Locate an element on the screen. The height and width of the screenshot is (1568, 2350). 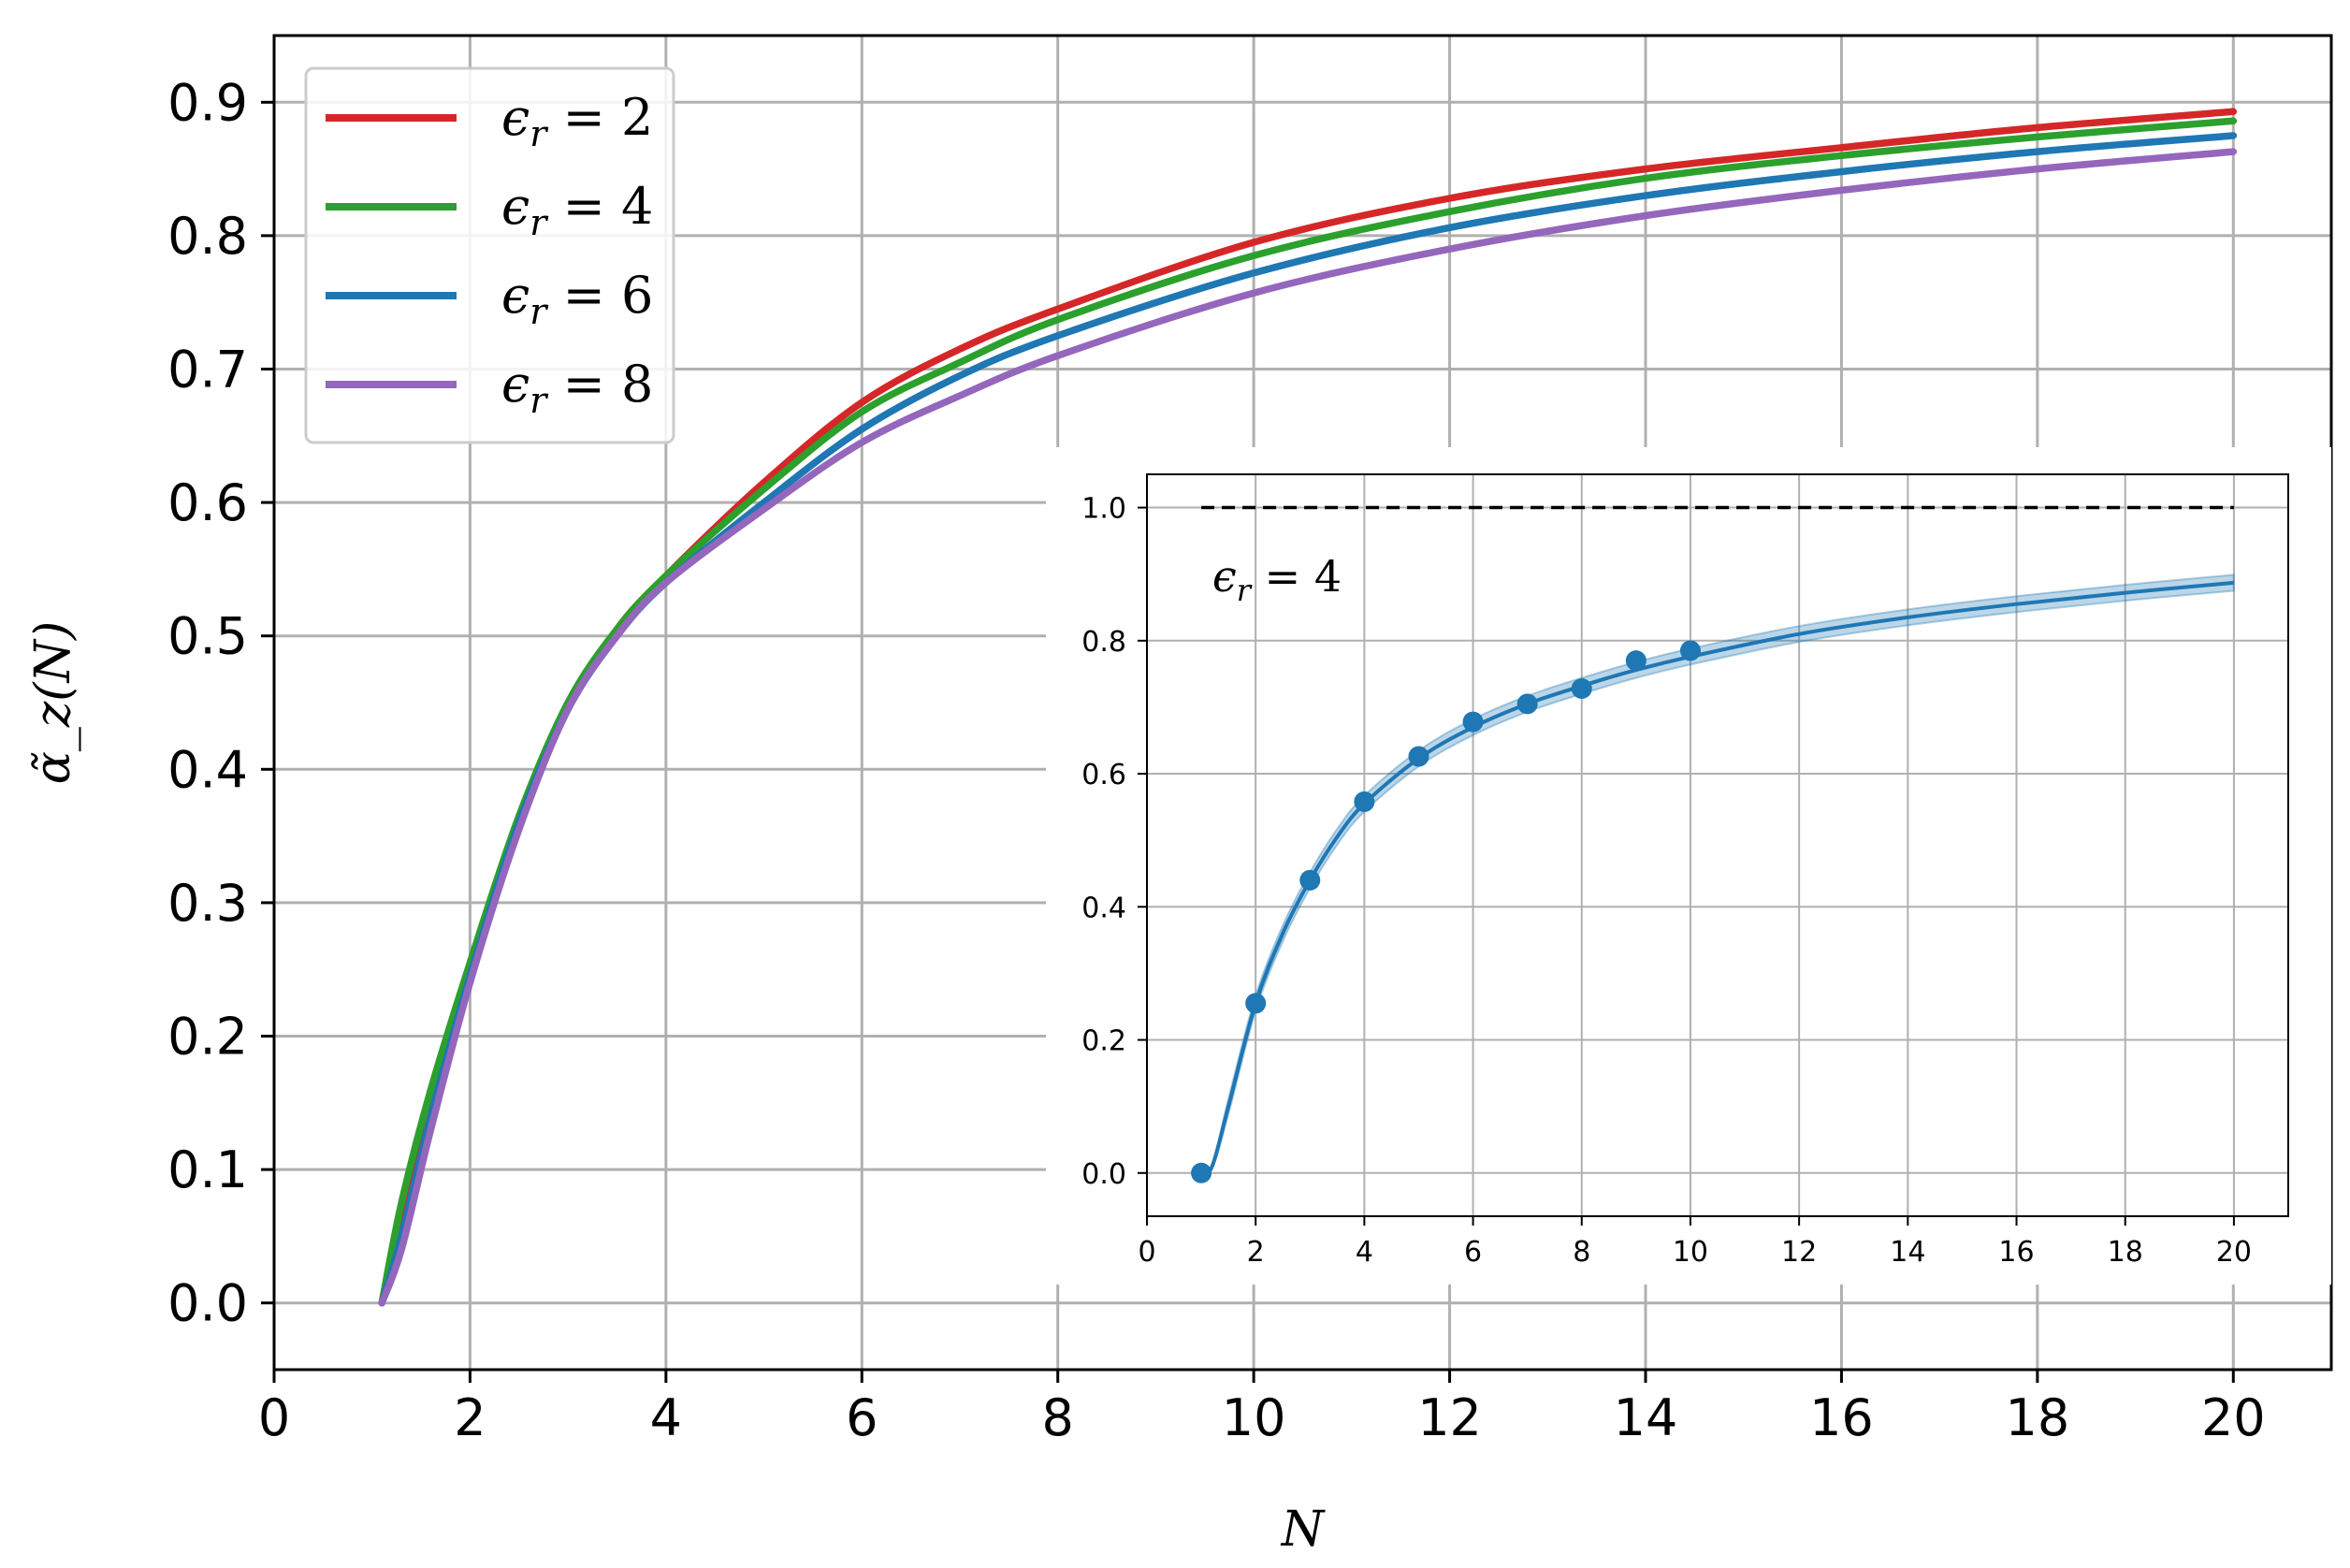
main-x-tick-label: 2 is located at coordinates (470, 1417).